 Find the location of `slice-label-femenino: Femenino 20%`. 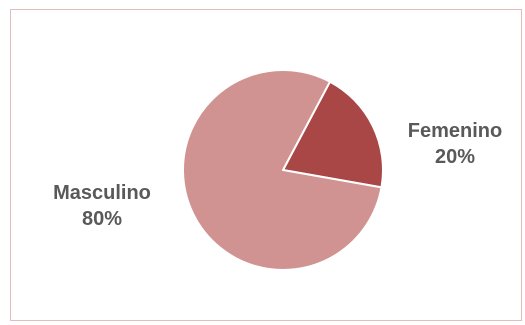

slice-label-femenino: Femenino 20% is located at coordinates (455, 144).